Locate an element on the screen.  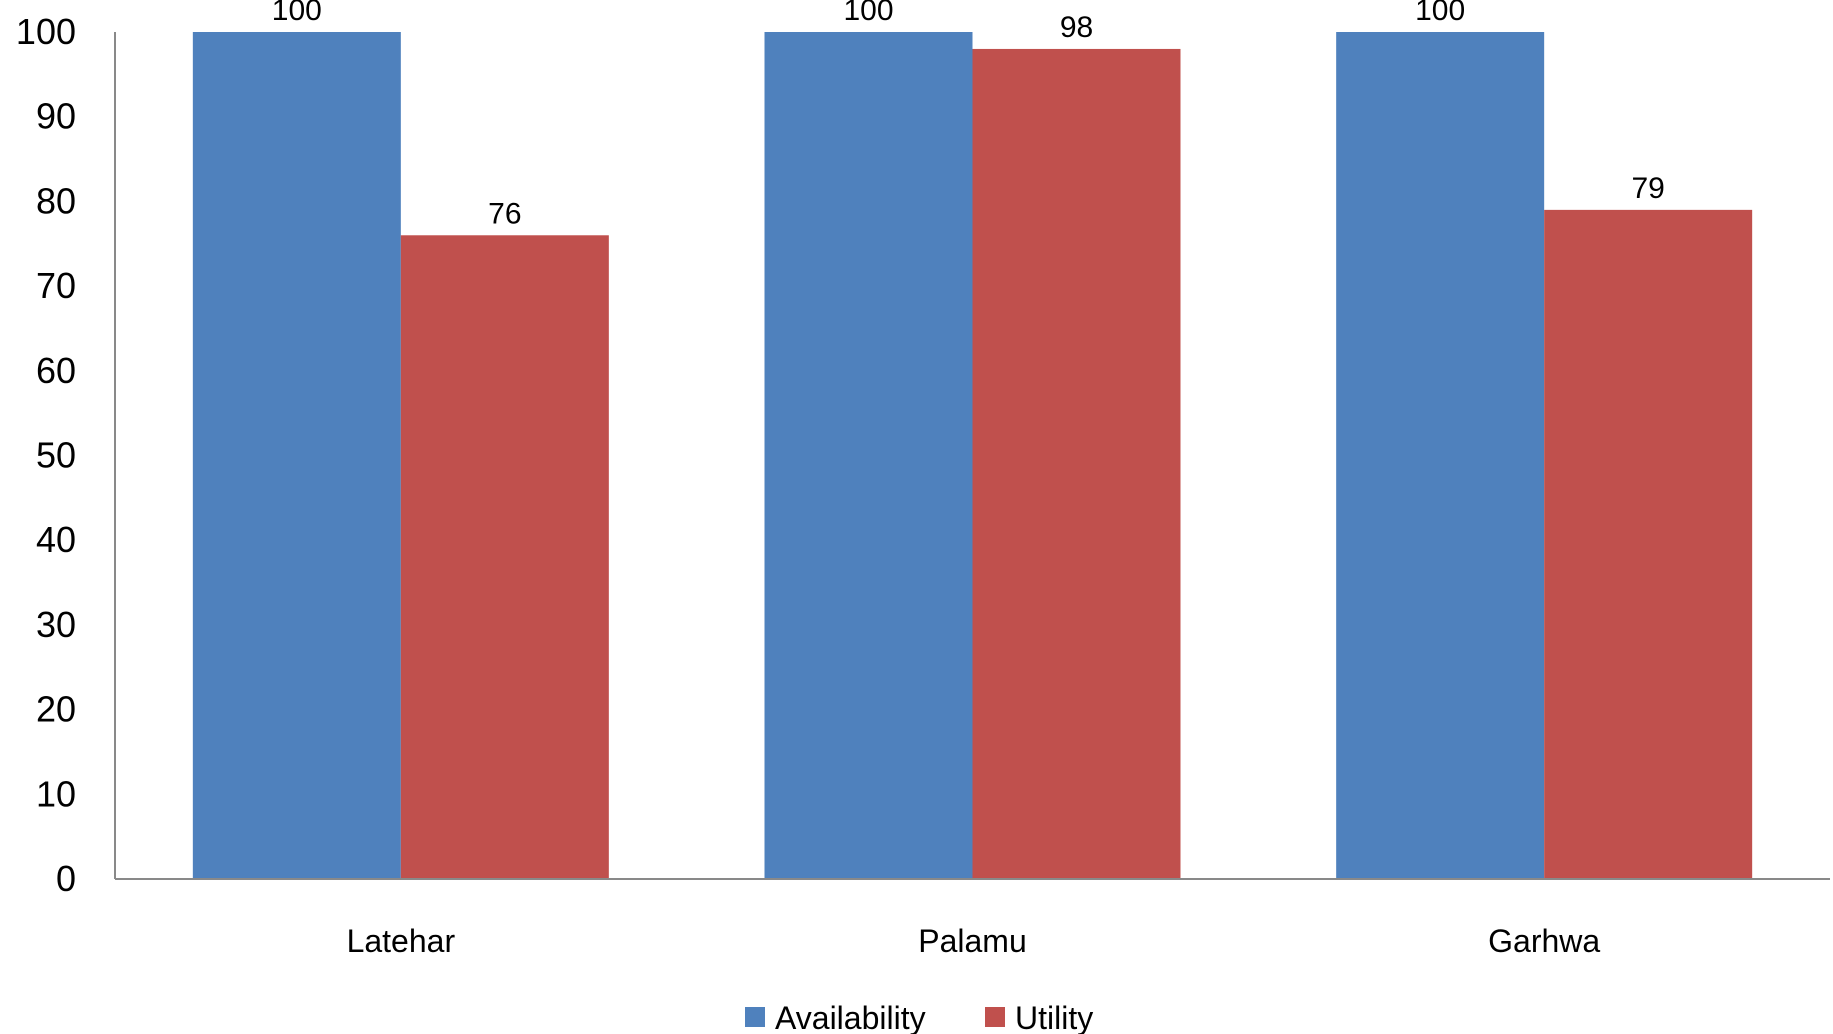
y-tick-label: 30 is located at coordinates (56, 624).